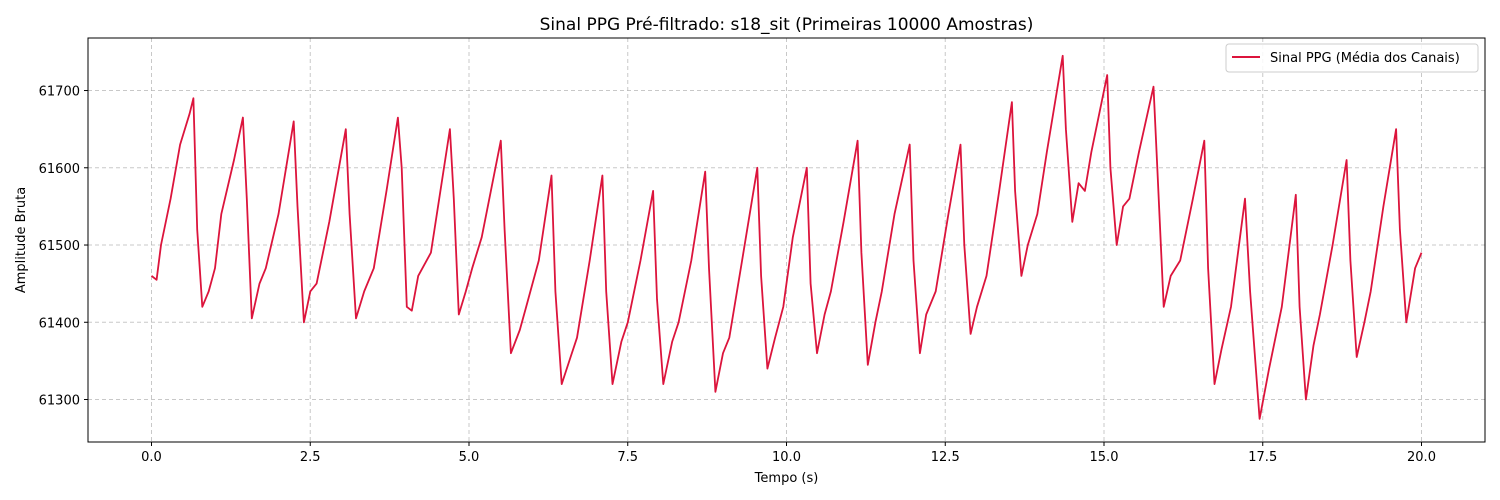 This screenshot has width=1500, height=500. Describe the element at coordinates (945, 457) in the screenshot. I see `x-tick-label: 12.5` at that location.